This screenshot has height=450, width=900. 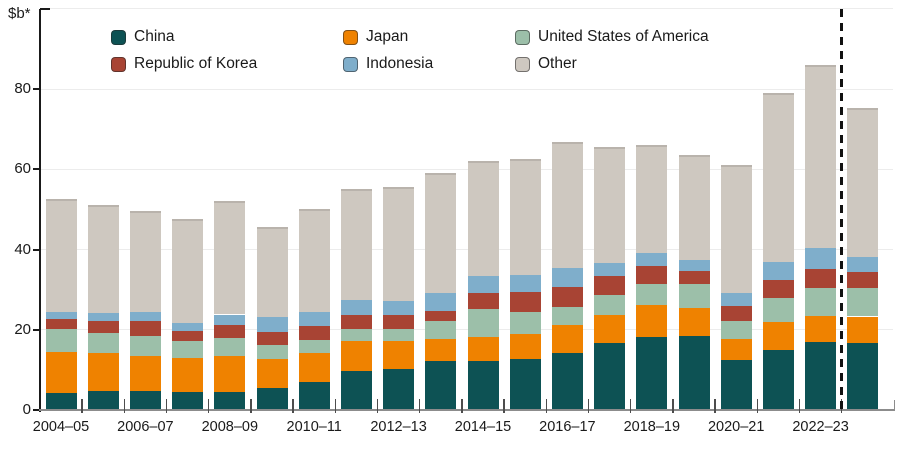 I want to click on legend-item-japan: Japan, so click(x=375, y=37).